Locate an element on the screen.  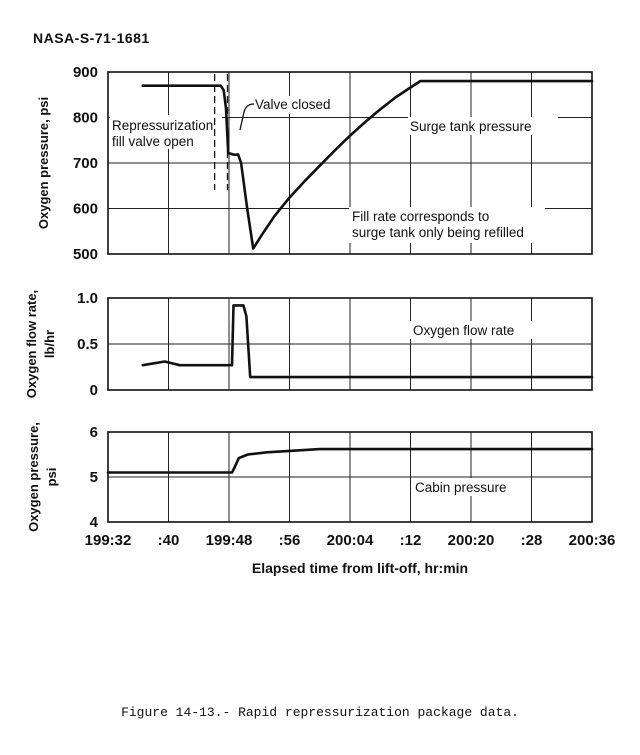
panel-cabin is located at coordinates (350, 477).